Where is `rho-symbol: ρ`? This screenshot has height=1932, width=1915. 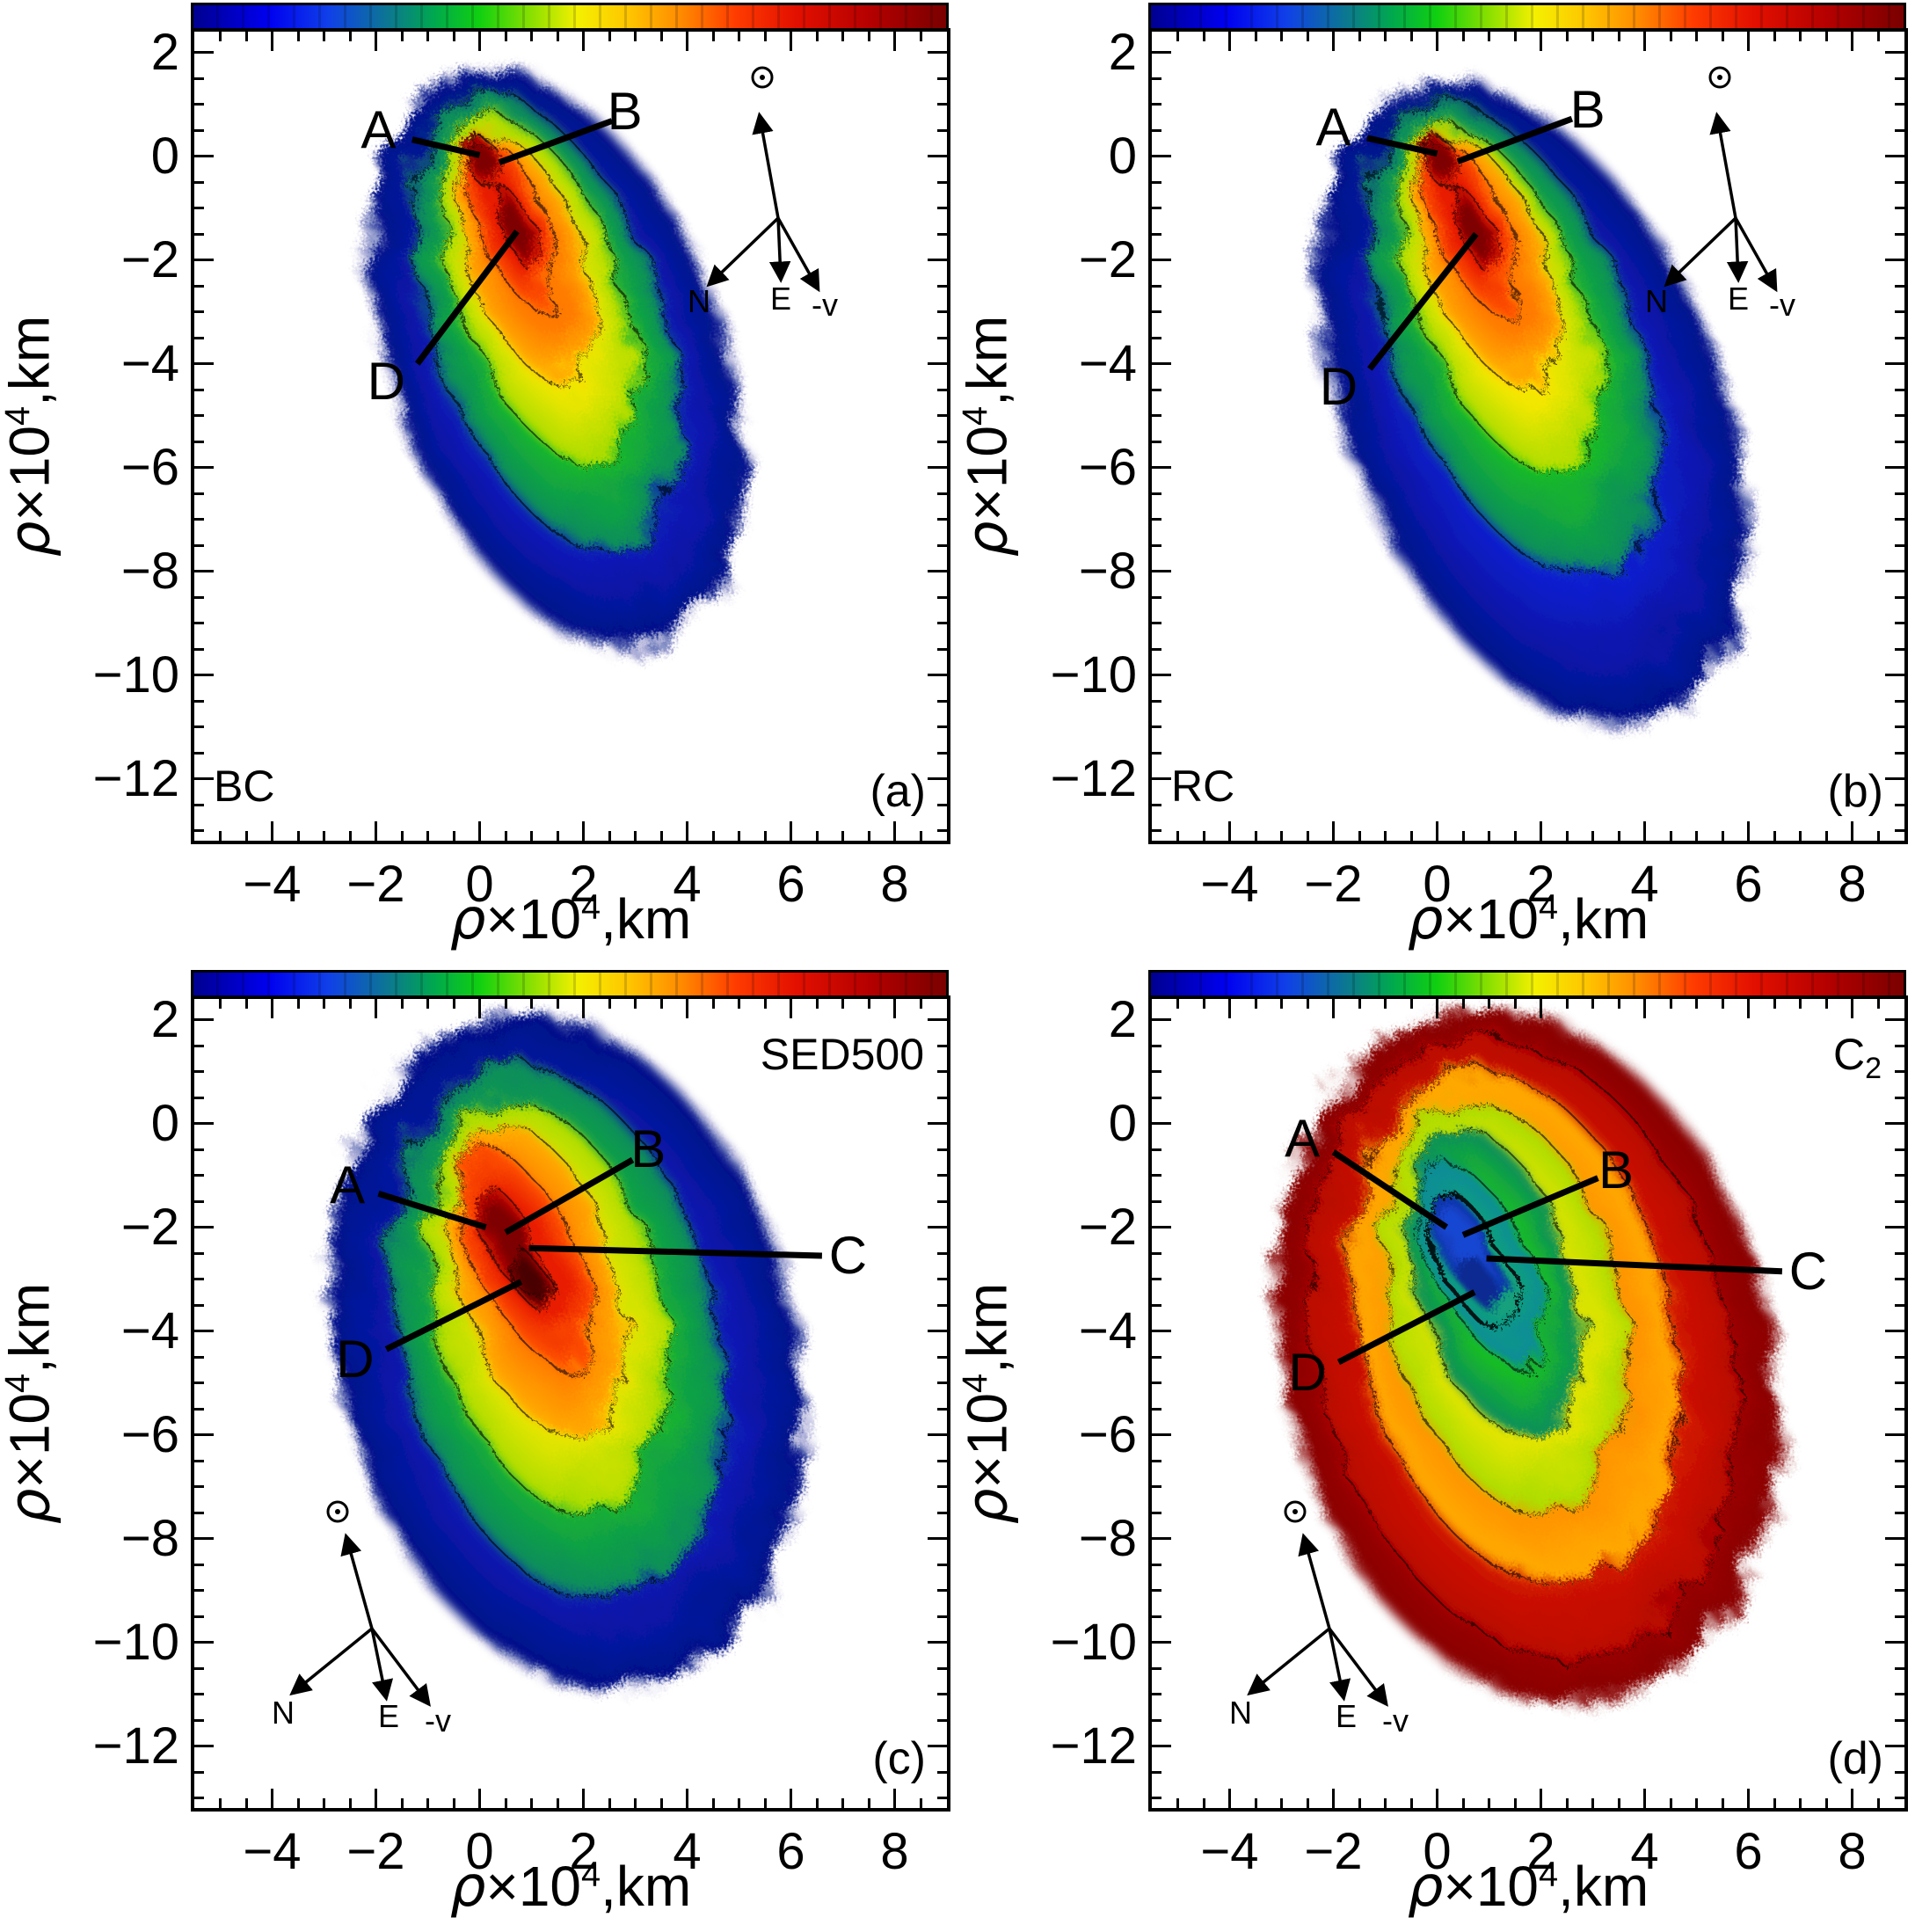
rho-symbol: ρ is located at coordinates (988, 540).